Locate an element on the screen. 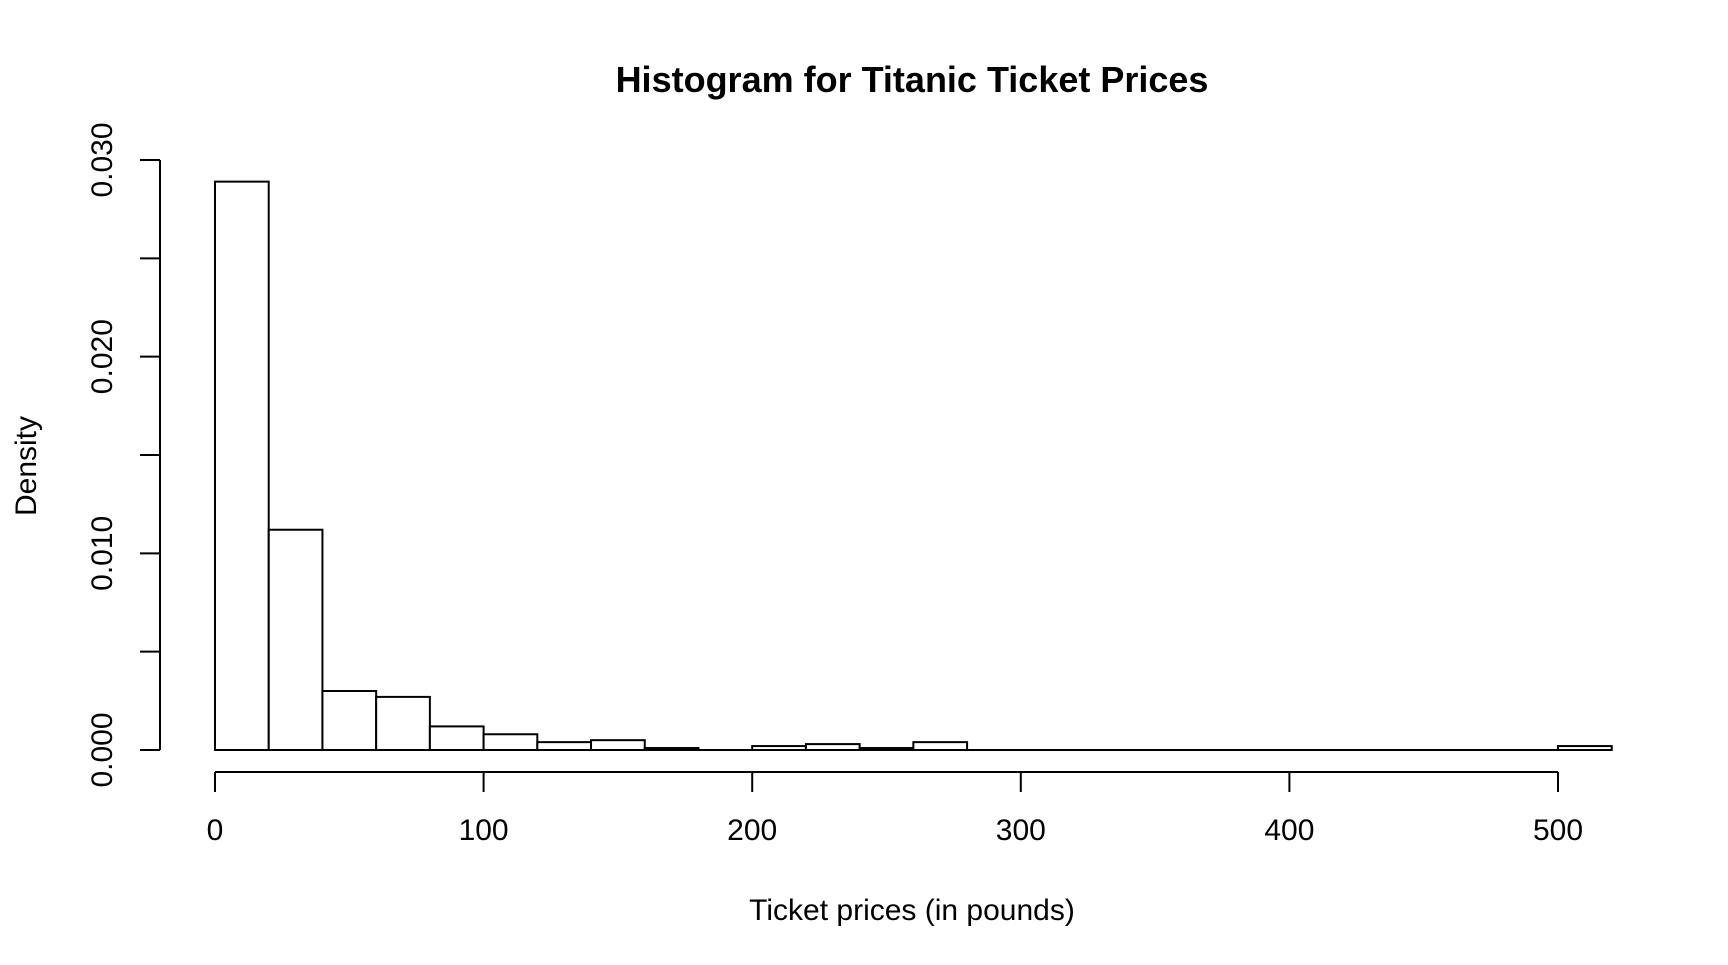 Image resolution: width=1728 pixels, height=965 pixels. x-tick-label-500: 500 is located at coordinates (1558, 830).